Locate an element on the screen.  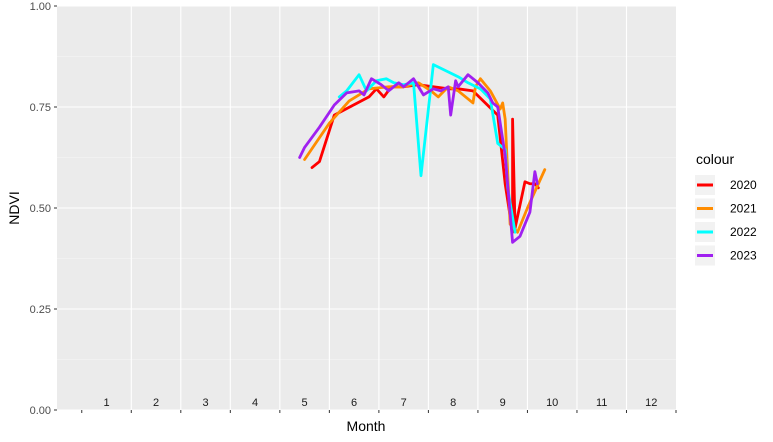
legend: colour 2020 2021 2022 2023 is located at coordinates (726, 208).